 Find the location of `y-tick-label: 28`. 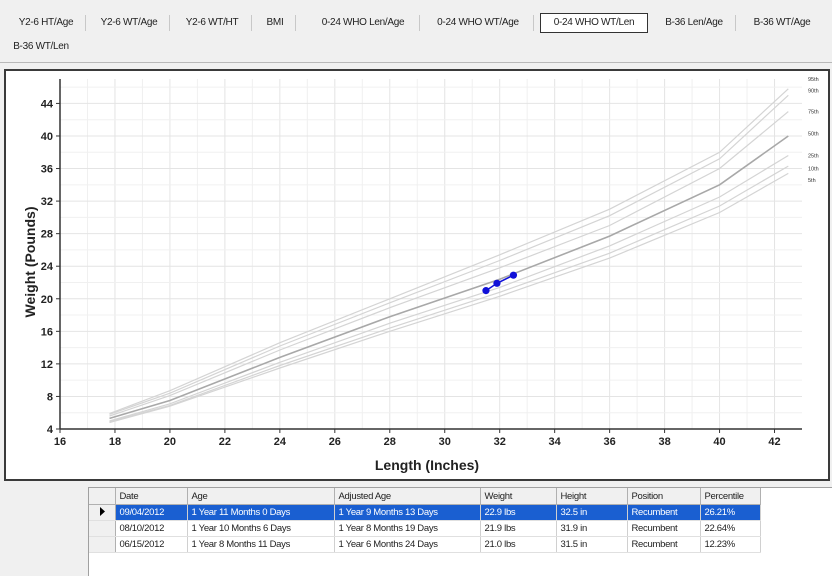

y-tick-label: 28 is located at coordinates (47, 235).